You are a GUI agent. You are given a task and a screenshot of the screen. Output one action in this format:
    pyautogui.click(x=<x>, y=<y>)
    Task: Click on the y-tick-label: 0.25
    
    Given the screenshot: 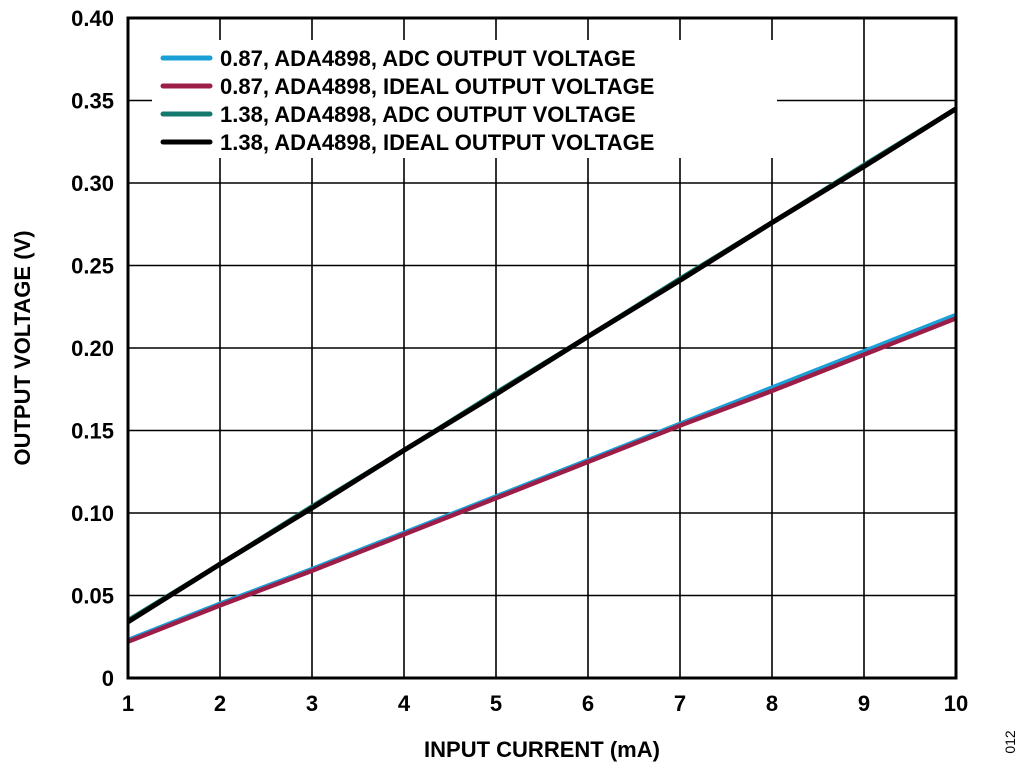 What is the action you would take?
    pyautogui.click(x=92, y=266)
    